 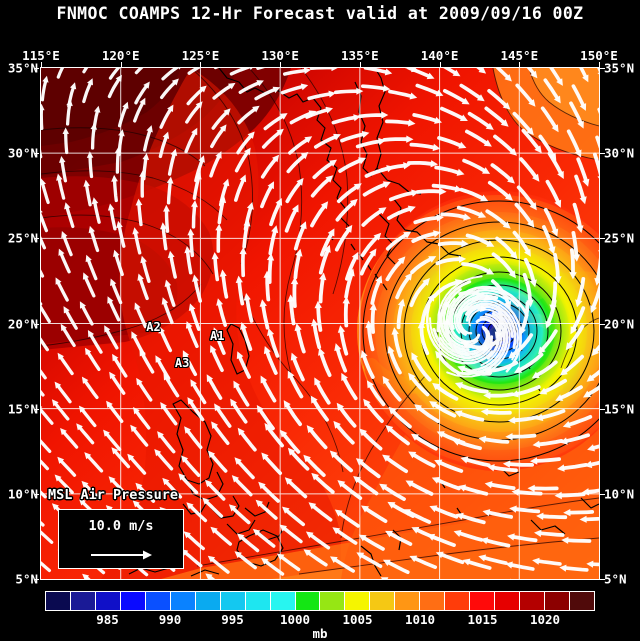 I want to click on lon-axis-label: 130°E, so click(x=280, y=55).